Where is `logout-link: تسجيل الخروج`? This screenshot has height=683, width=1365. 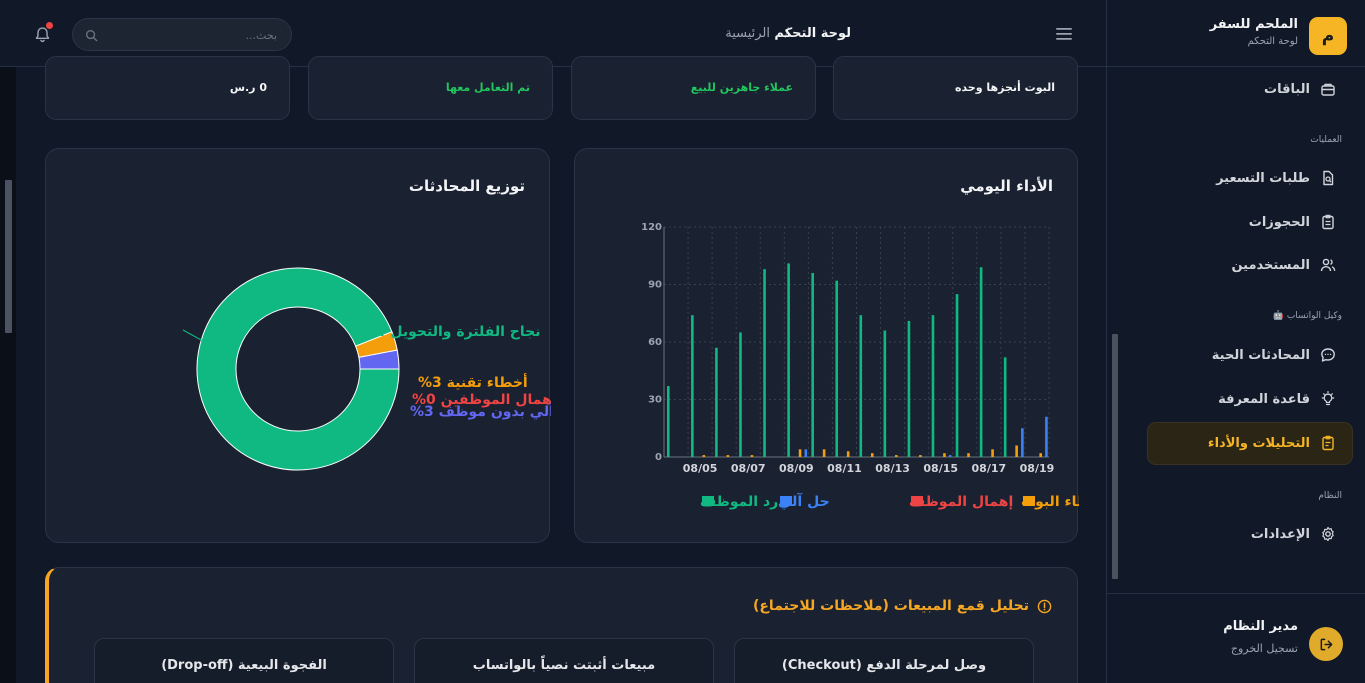 logout-link: تسجيل الخروج is located at coordinates (1264, 648).